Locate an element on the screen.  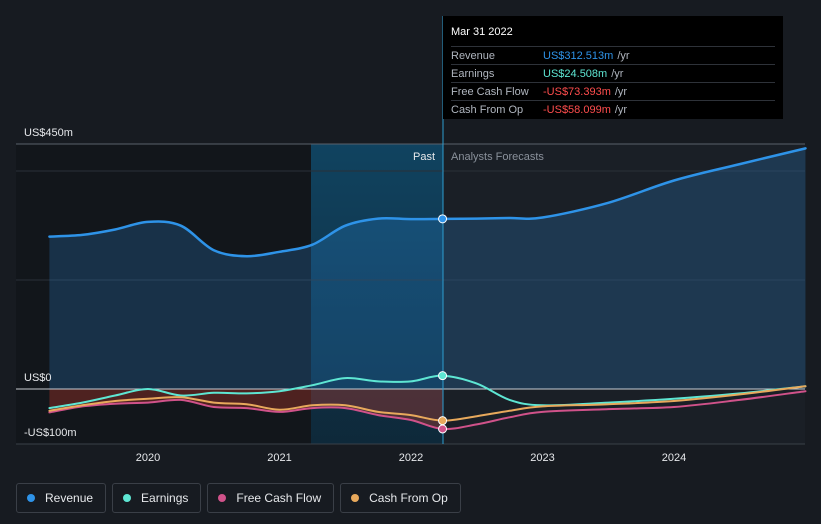
tooltip-row-free-cash-flow: Free Cash Flow -US$73.393m /yr is located at coordinates (613, 91).